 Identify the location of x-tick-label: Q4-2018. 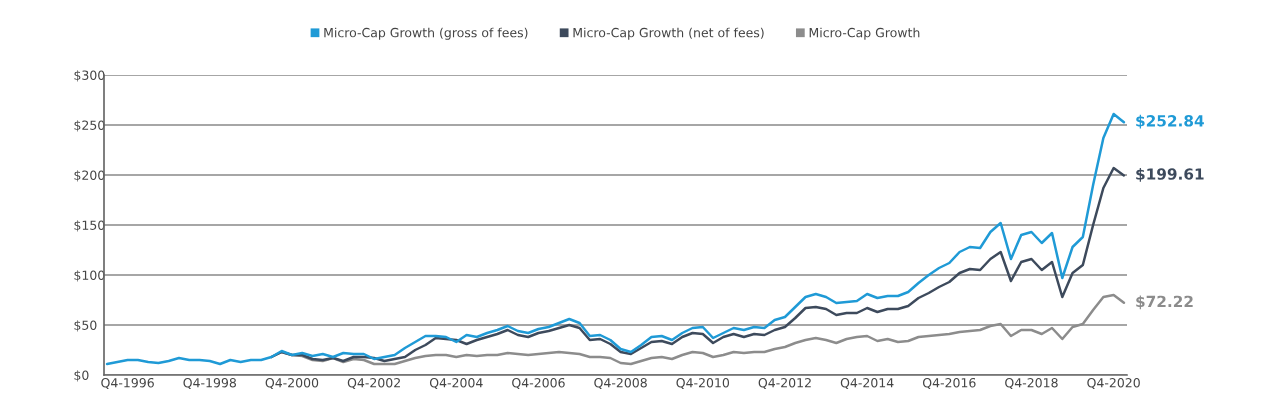
(1031, 383).